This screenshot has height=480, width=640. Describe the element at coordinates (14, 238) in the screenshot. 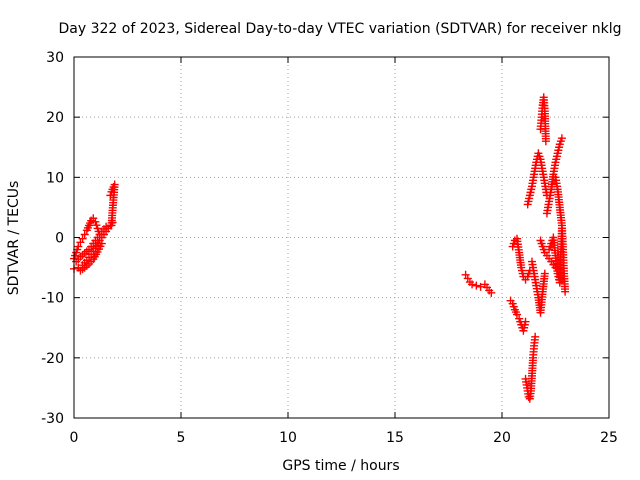

I see `y-axis-label: SDTVAR / TECUs` at that location.